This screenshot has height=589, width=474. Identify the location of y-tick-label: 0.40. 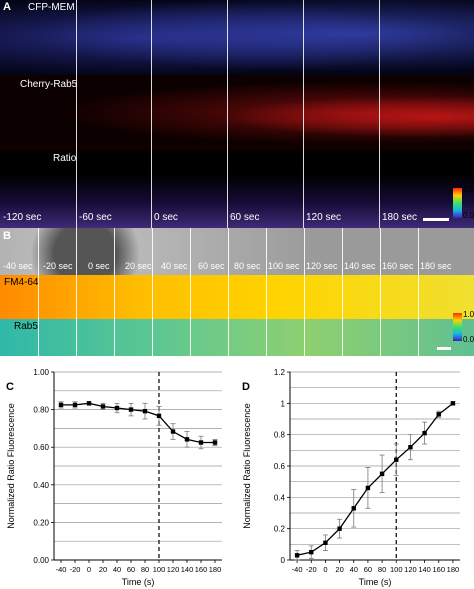
(41, 485).